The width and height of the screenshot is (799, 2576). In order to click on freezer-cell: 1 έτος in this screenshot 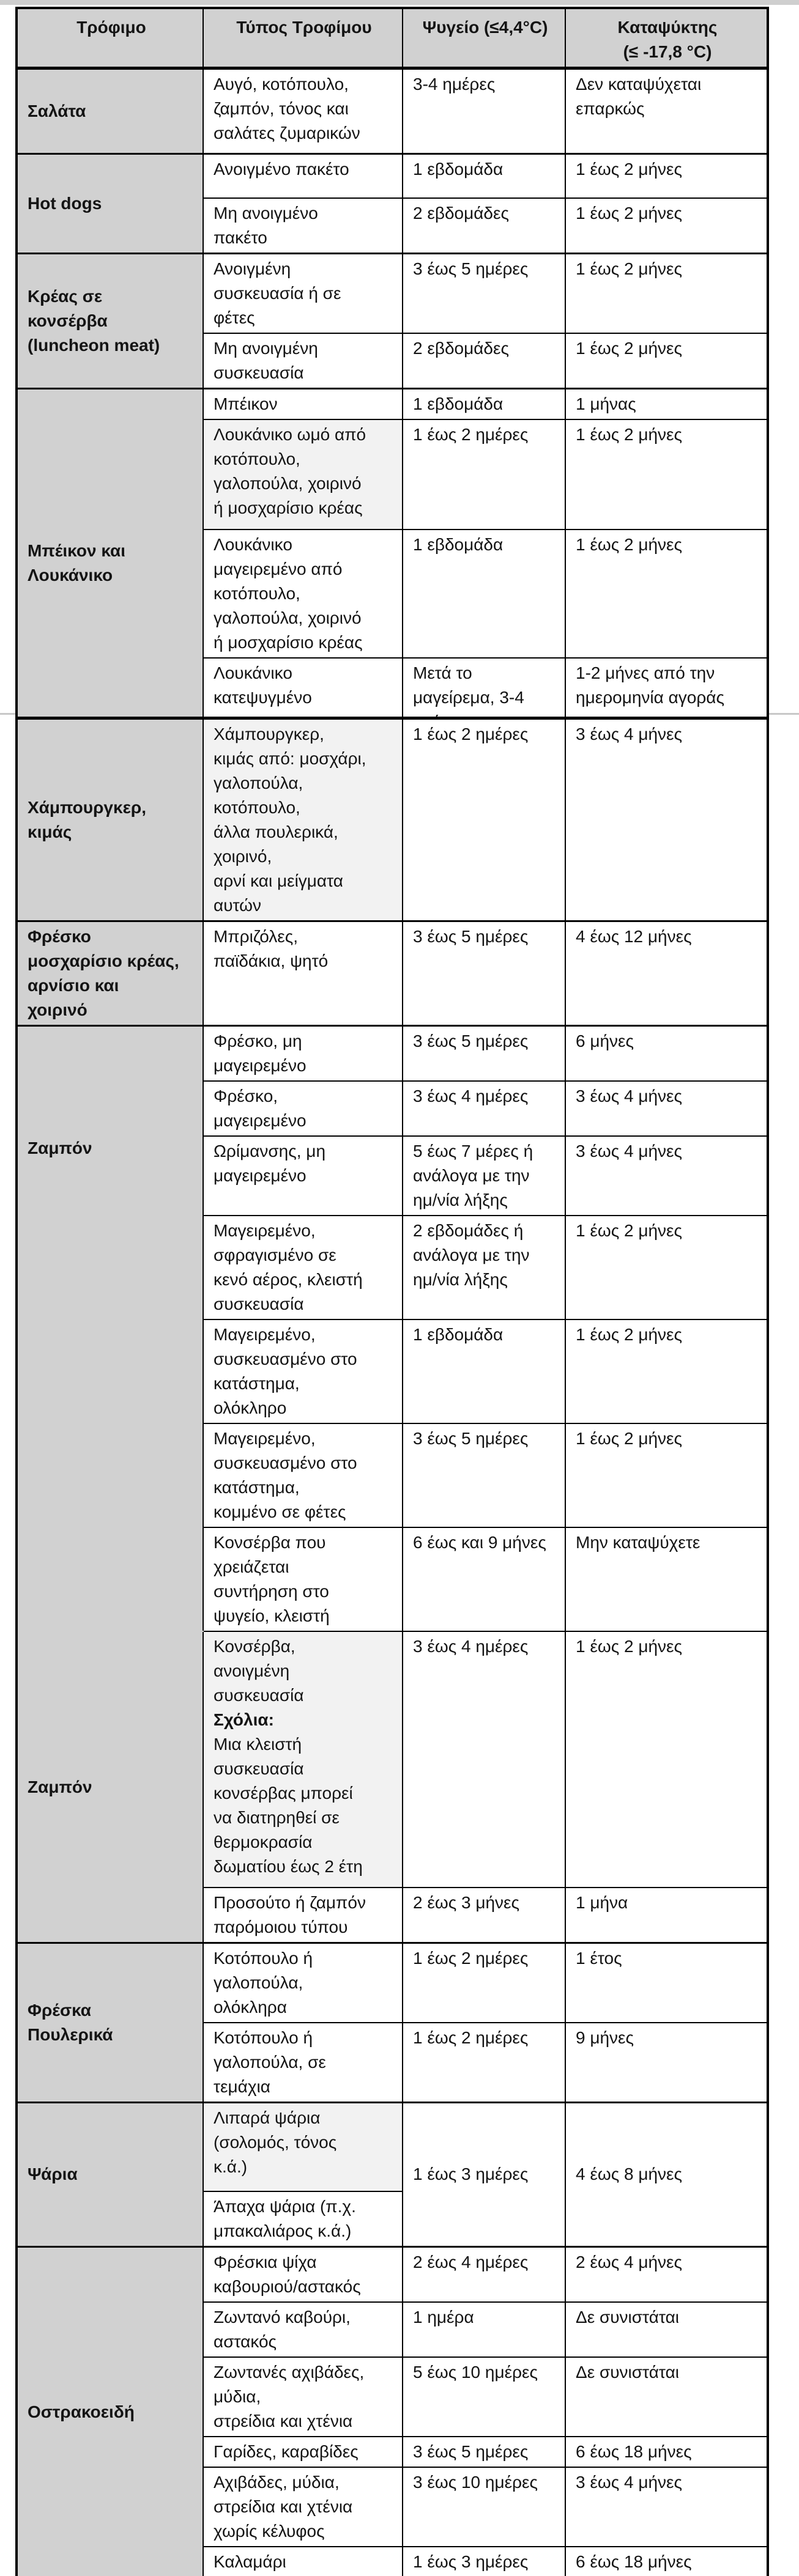, I will do `click(666, 1982)`.